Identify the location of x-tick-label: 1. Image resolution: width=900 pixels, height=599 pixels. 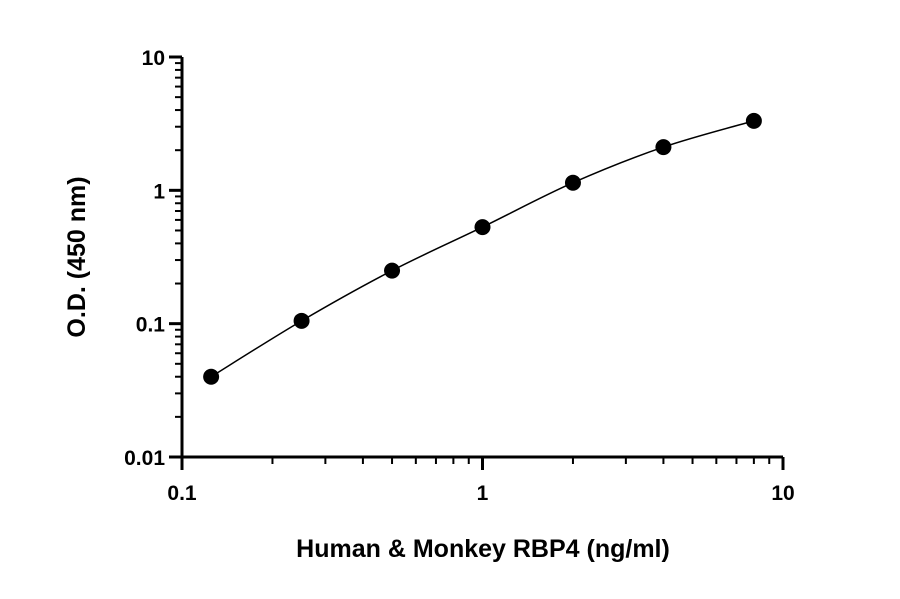
(483, 493).